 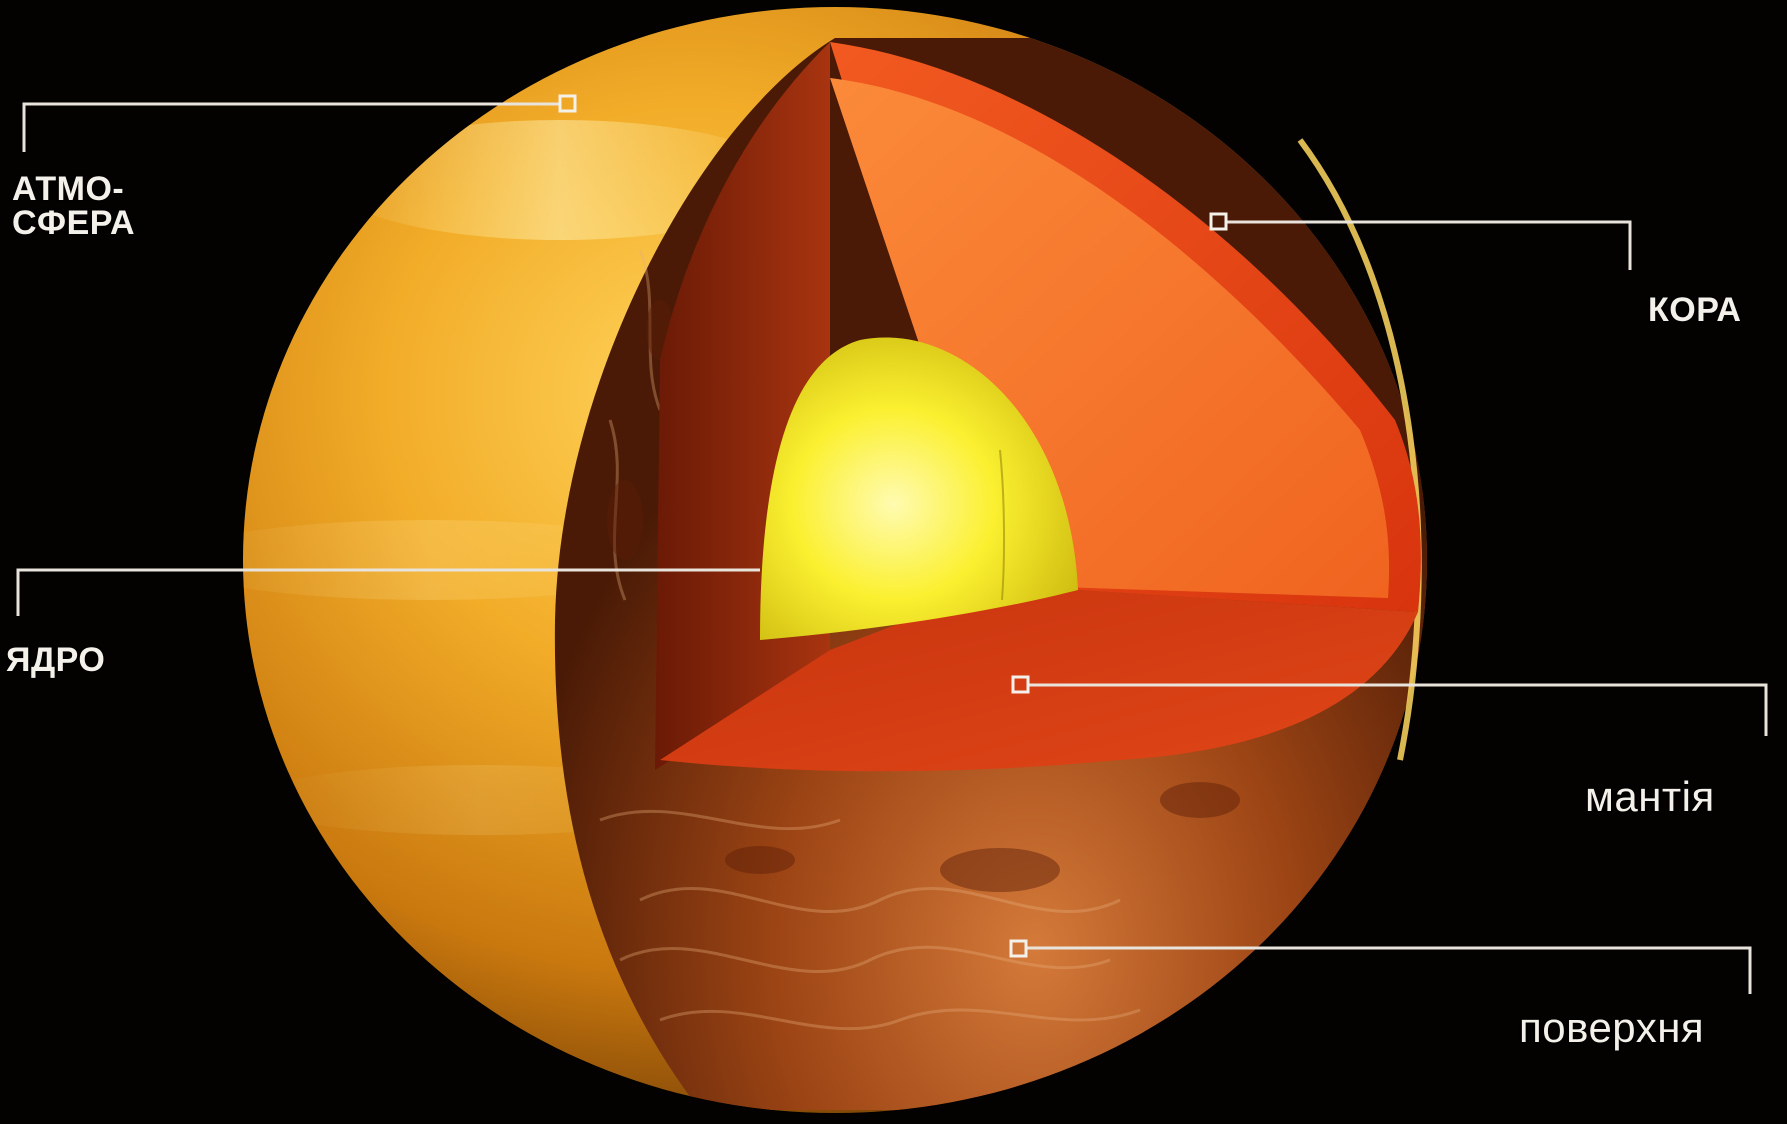 What do you see at coordinates (1695, 310) in the screenshot?
I see `crust-label: КОРА` at bounding box center [1695, 310].